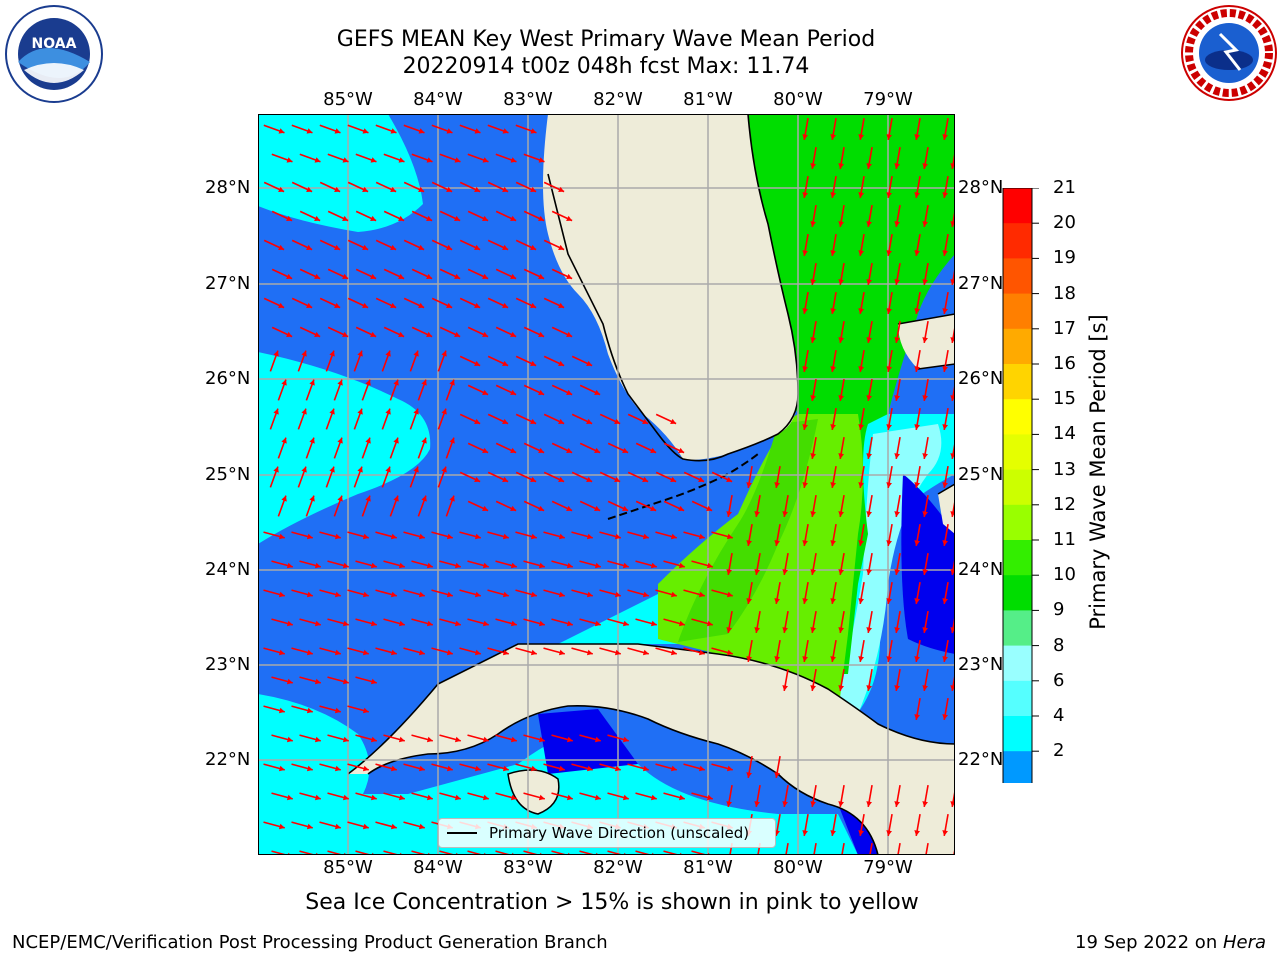 The width and height of the screenshot is (1280, 960). Describe the element at coordinates (54, 54) in the screenshot. I see `noaa-logo: NOAA` at that location.